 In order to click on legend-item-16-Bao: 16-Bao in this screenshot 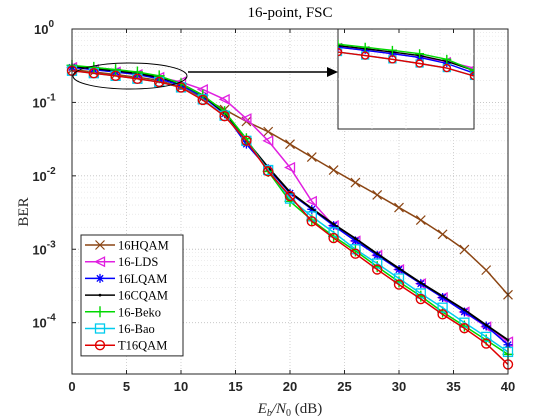, I will do `click(120, 329)`.